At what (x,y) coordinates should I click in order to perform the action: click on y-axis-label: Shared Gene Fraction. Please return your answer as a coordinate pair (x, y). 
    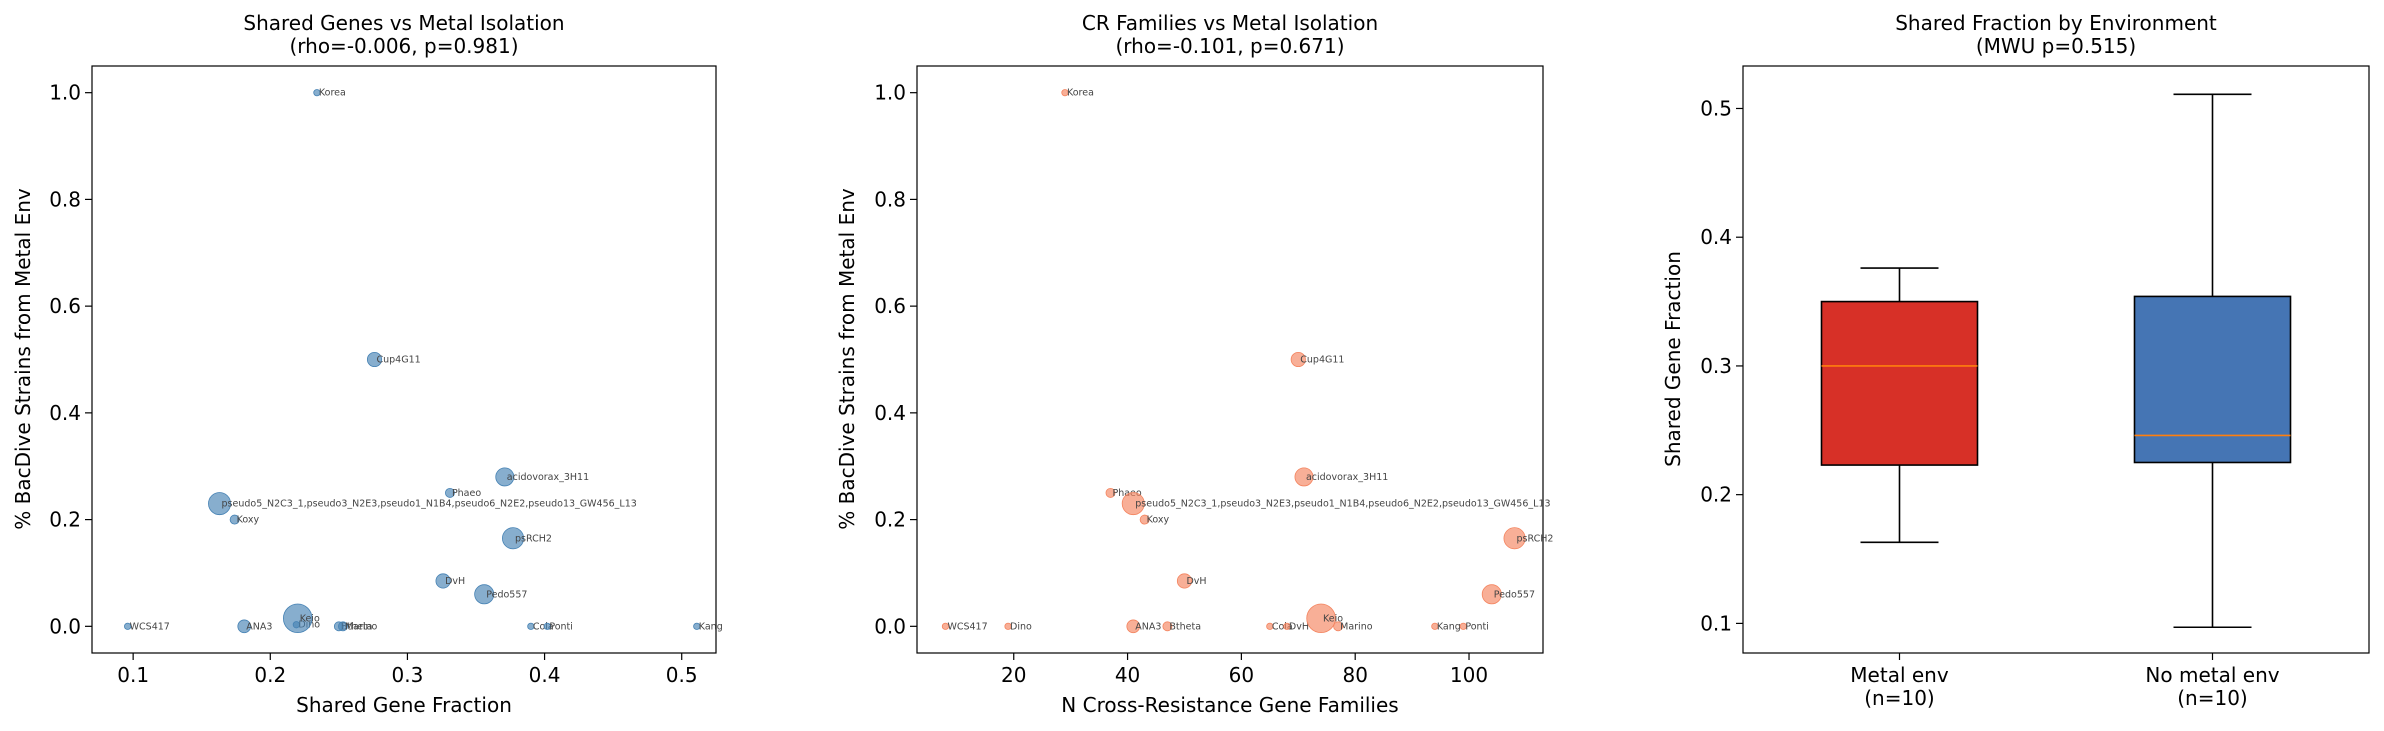
    Looking at the image, I should click on (1673, 359).